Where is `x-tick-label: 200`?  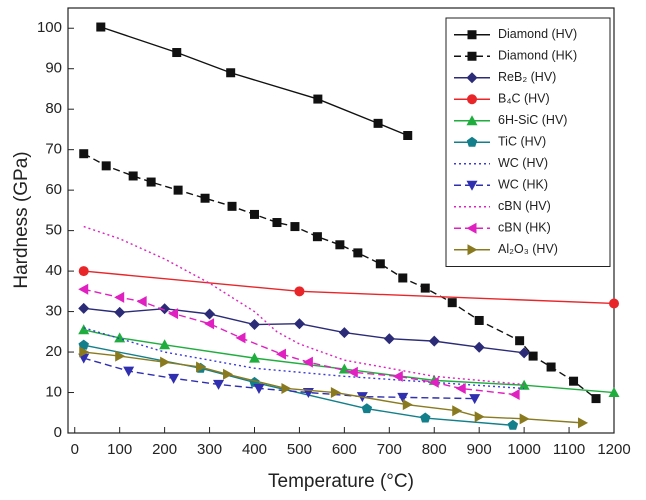 x-tick-label: 200 is located at coordinates (164, 449).